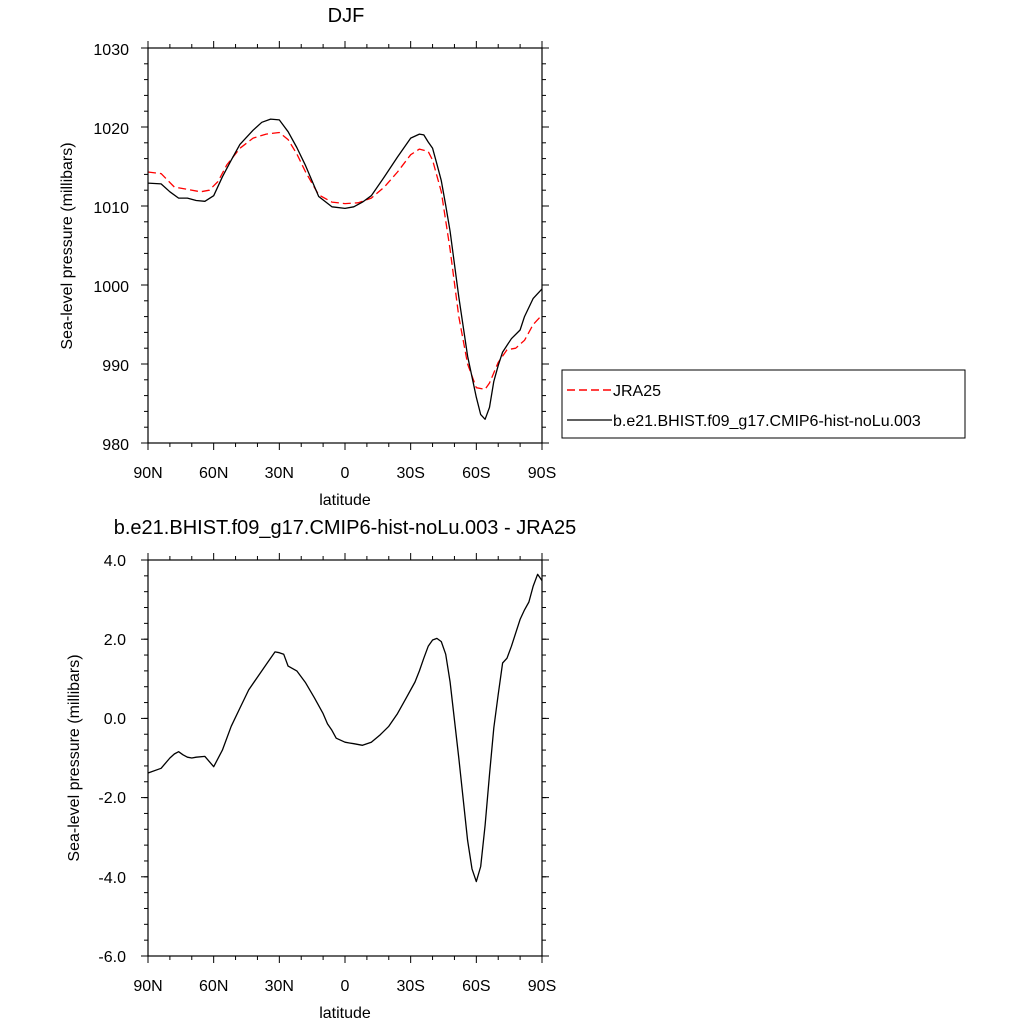  Describe the element at coordinates (410, 986) in the screenshot. I see `difference-xtick-label: 30S` at that location.